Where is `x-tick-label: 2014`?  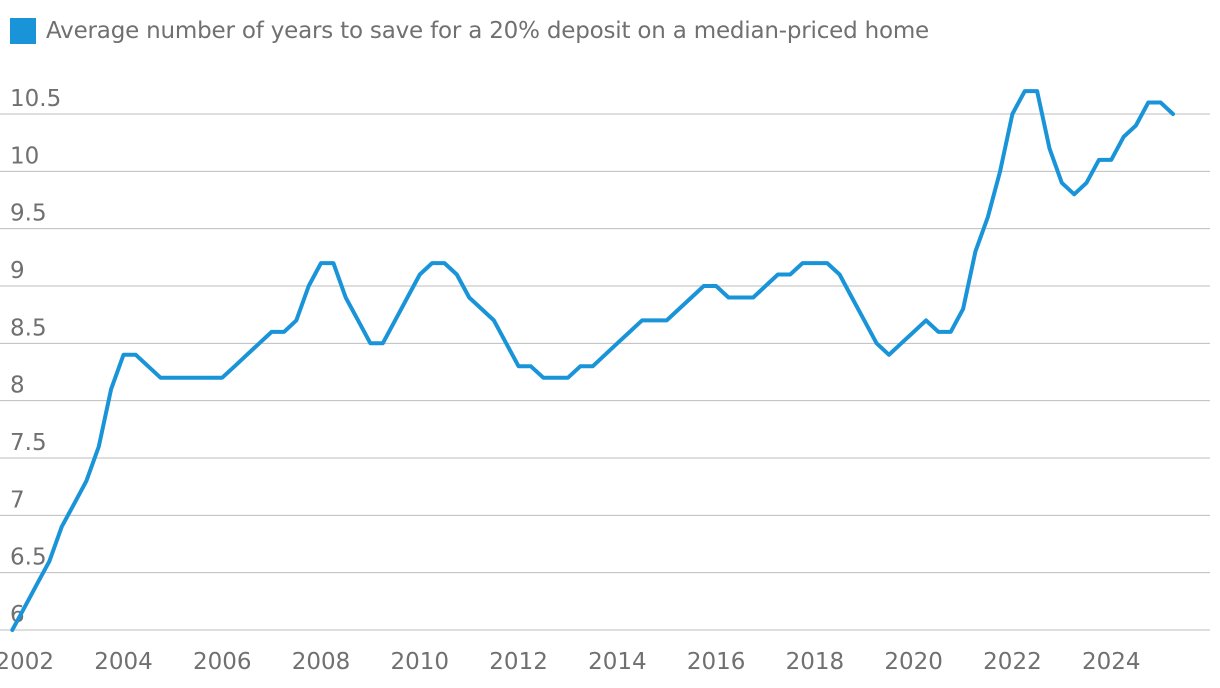 x-tick-label: 2014 is located at coordinates (617, 662).